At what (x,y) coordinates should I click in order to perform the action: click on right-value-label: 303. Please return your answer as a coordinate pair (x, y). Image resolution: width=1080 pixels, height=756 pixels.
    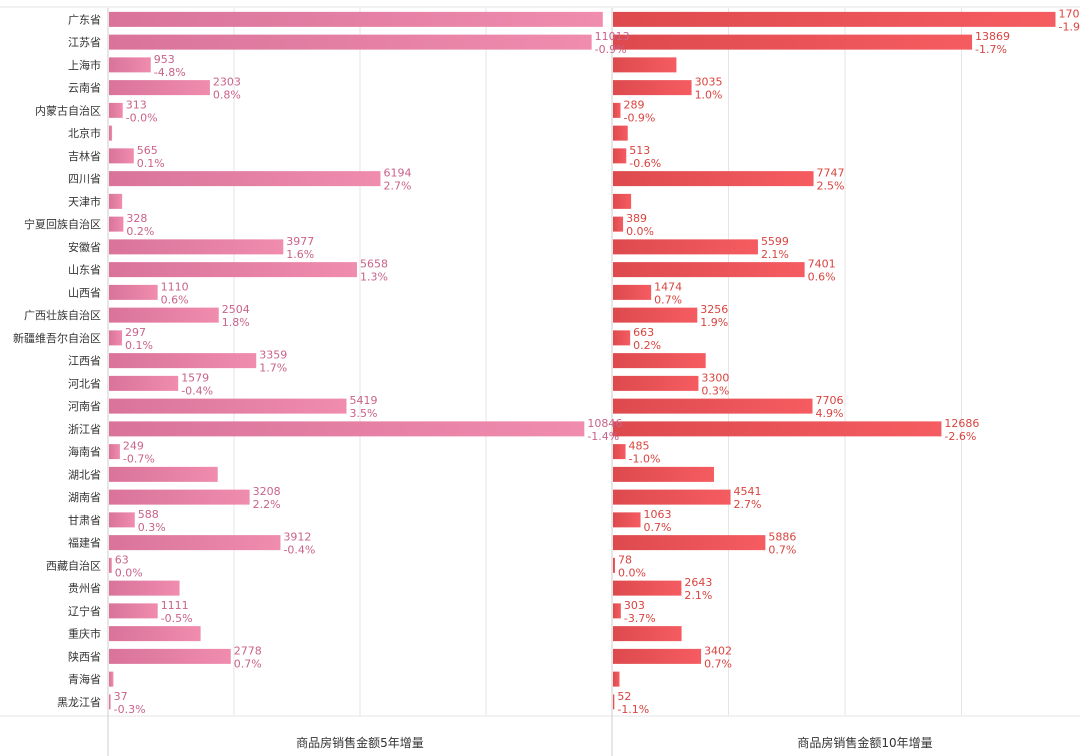
    Looking at the image, I should click on (634, 605).